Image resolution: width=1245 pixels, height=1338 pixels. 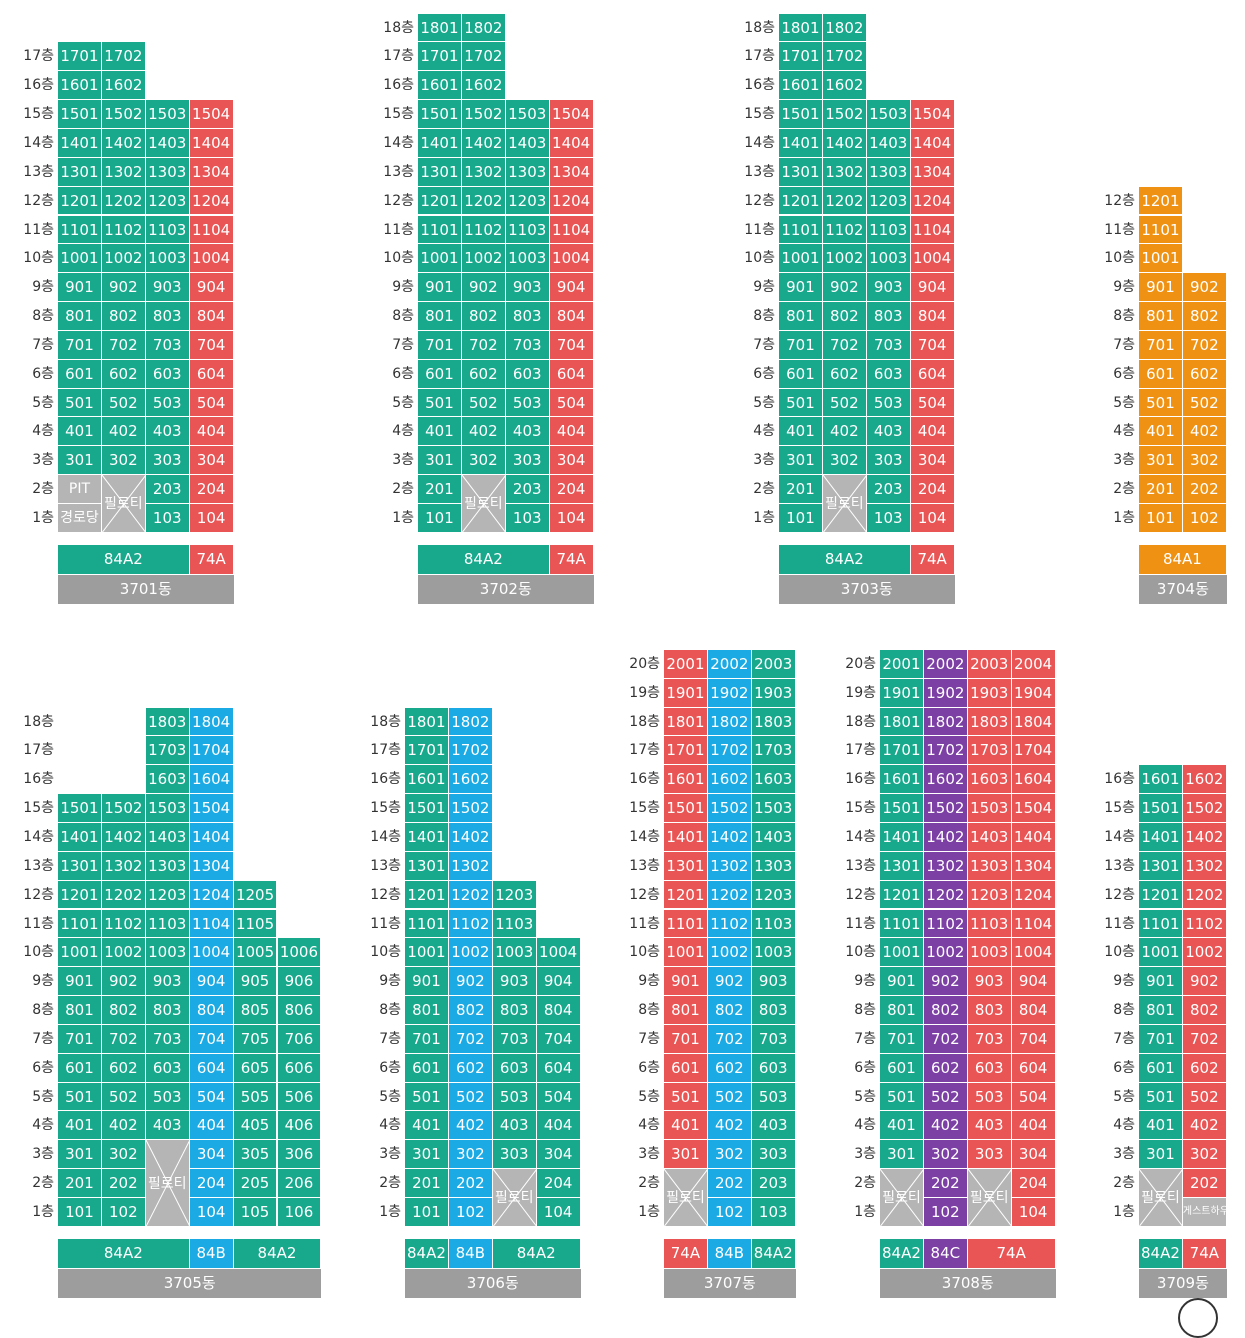 What do you see at coordinates (801, 403) in the screenshot?
I see `unit-cell: 501` at bounding box center [801, 403].